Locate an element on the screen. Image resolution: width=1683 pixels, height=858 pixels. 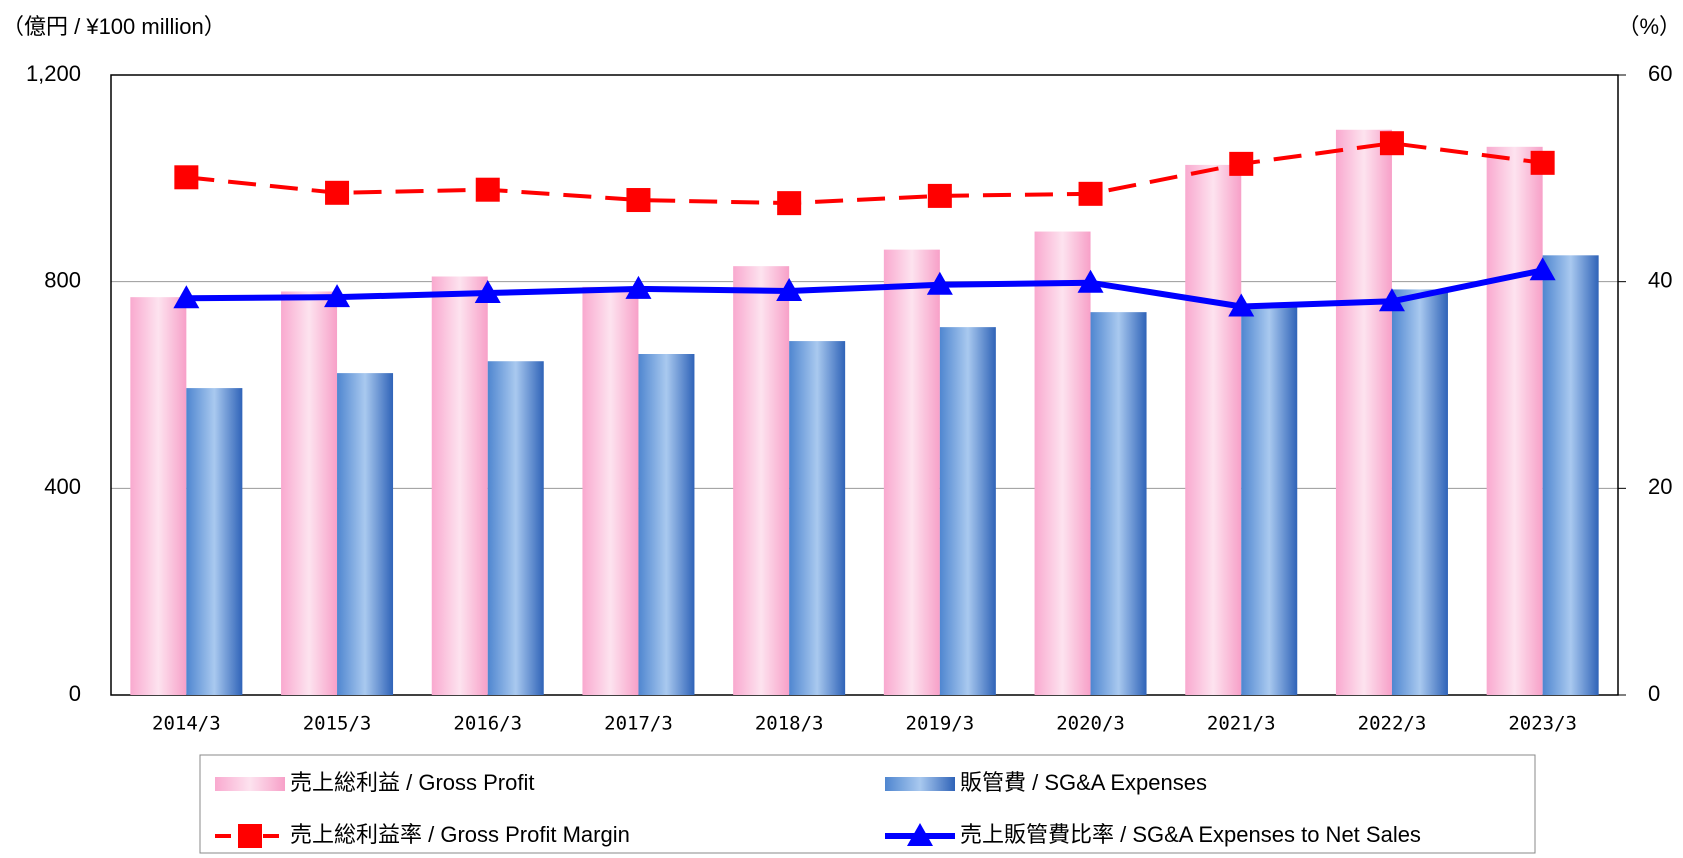
x-tick-label: 2023/3 is located at coordinates (1542, 724).